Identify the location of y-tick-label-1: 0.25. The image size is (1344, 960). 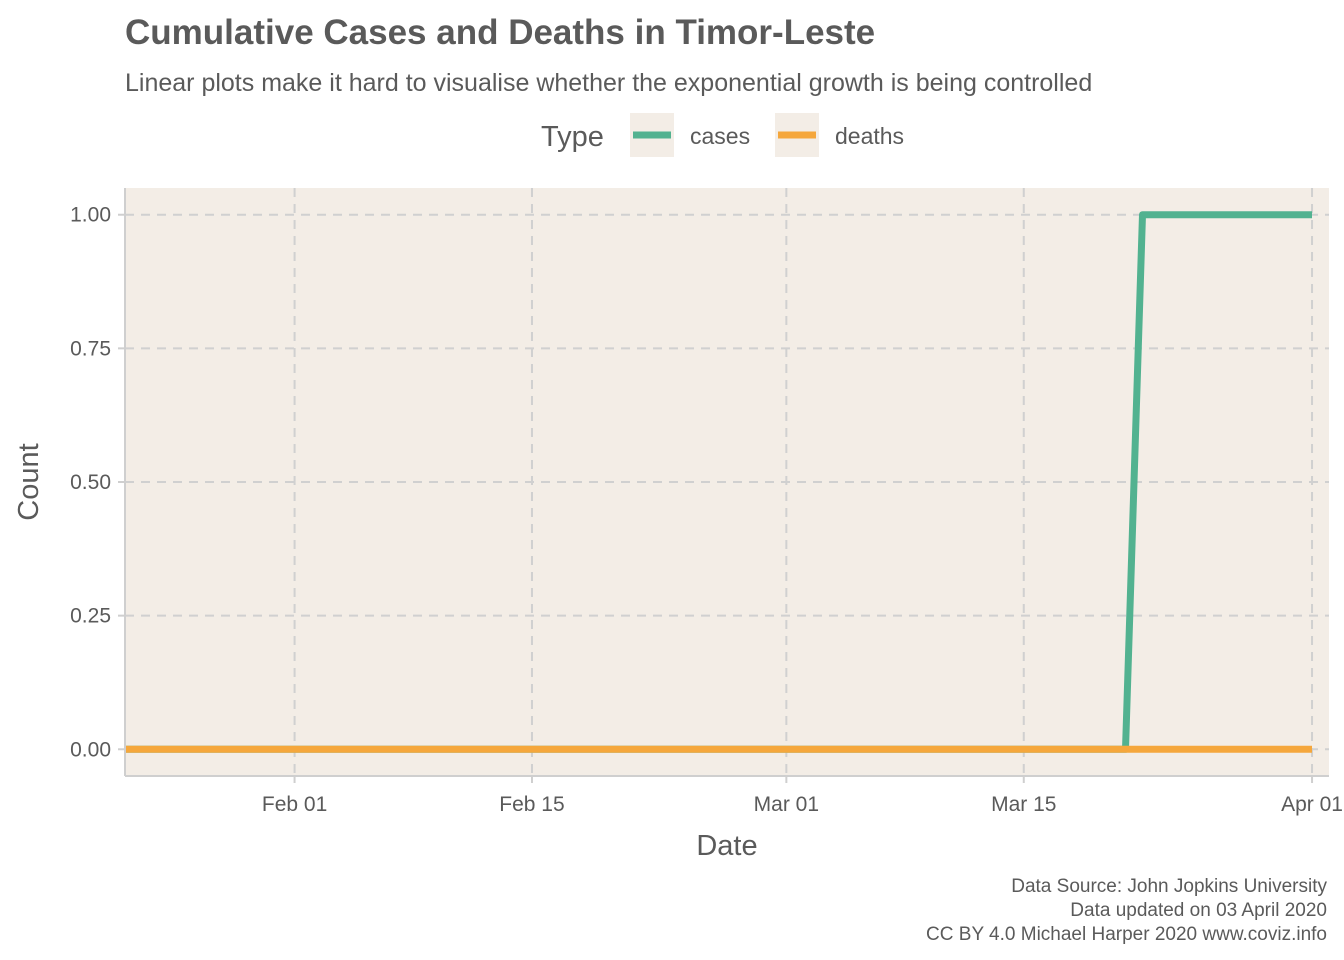
(90, 616).